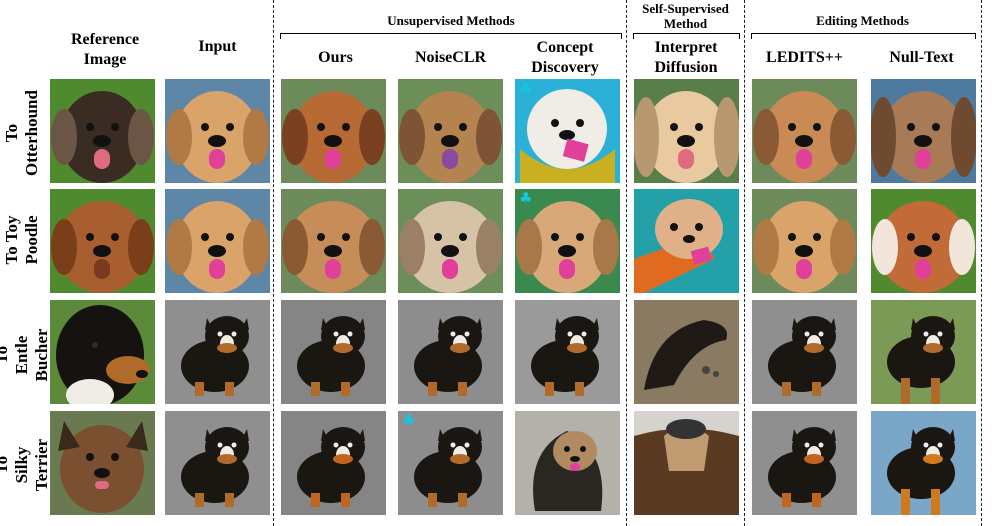 Image resolution: width=995 pixels, height=526 pixels. I want to click on image-interpret-row4, so click(686, 463).